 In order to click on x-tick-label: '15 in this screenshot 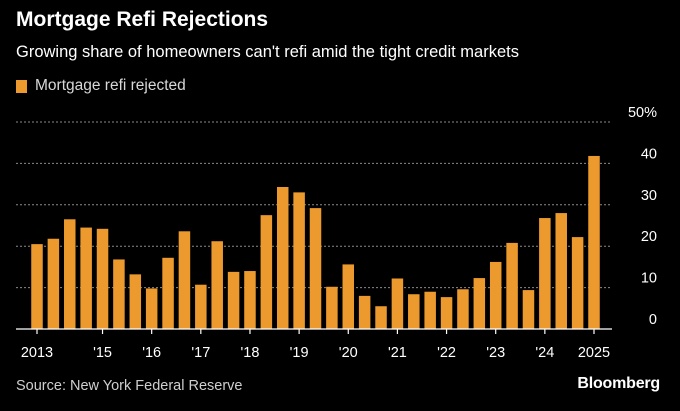, I will do `click(102, 353)`.